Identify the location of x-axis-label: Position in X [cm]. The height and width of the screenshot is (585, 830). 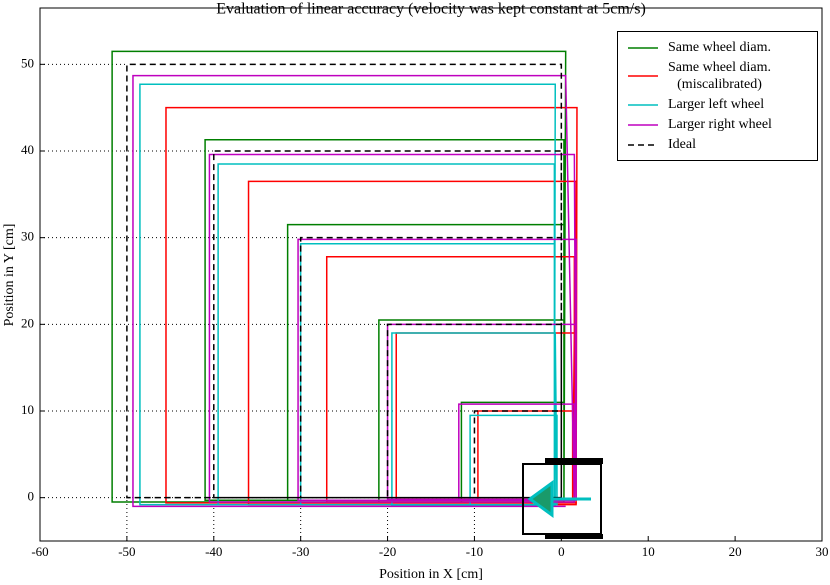
(431, 574).